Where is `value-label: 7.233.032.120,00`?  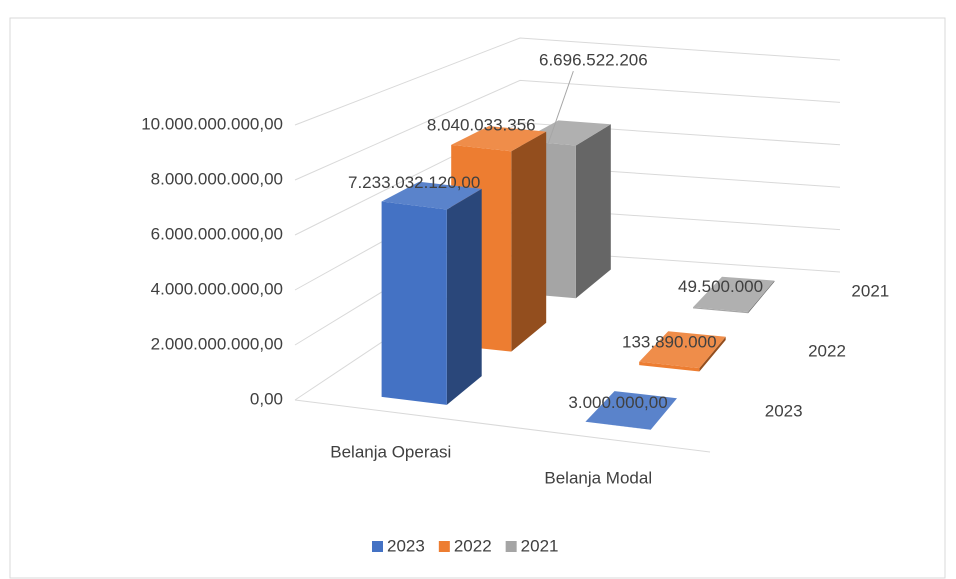
value-label: 7.233.032.120,00 is located at coordinates (414, 182).